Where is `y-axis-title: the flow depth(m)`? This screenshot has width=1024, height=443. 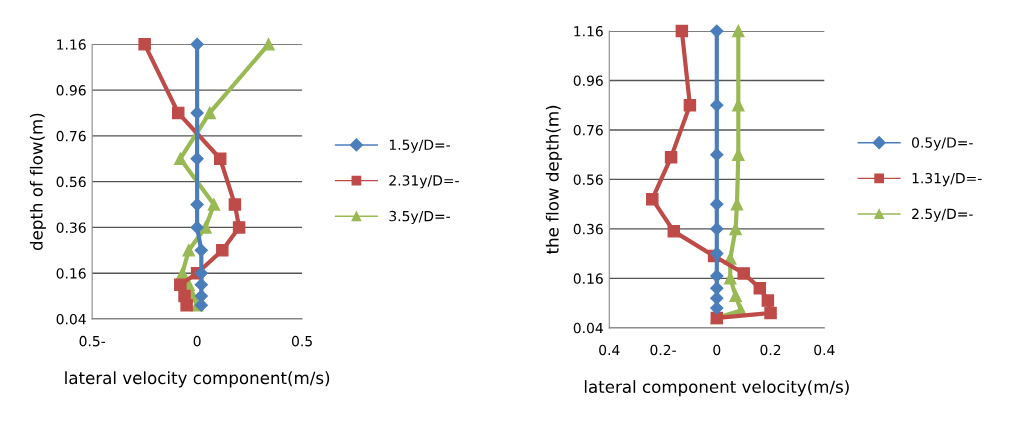
y-axis-title: the flow depth(m) is located at coordinates (553, 179).